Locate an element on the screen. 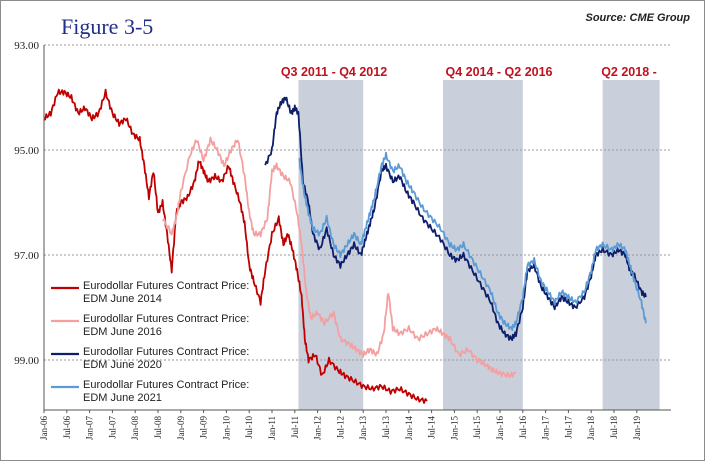 This screenshot has width=705, height=461. x-tick-label: Jan-16 is located at coordinates (500, 428).